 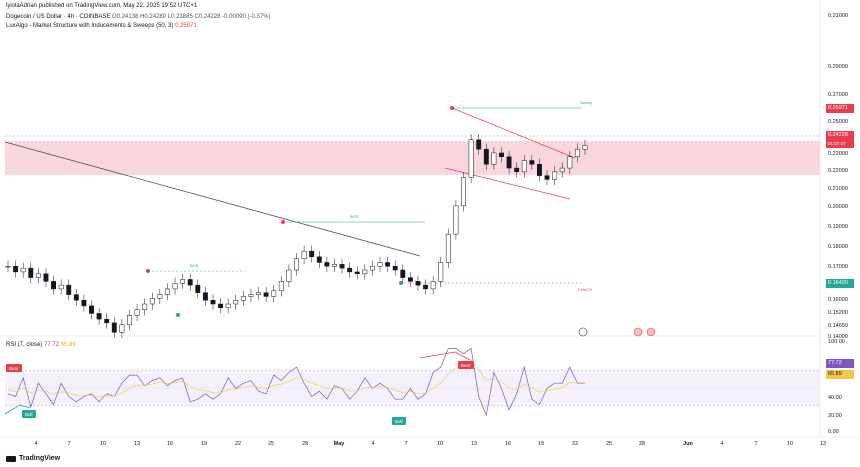 What do you see at coordinates (445, 356) in the screenshot?
I see `rsi-bear-segment` at bounding box center [445, 356].